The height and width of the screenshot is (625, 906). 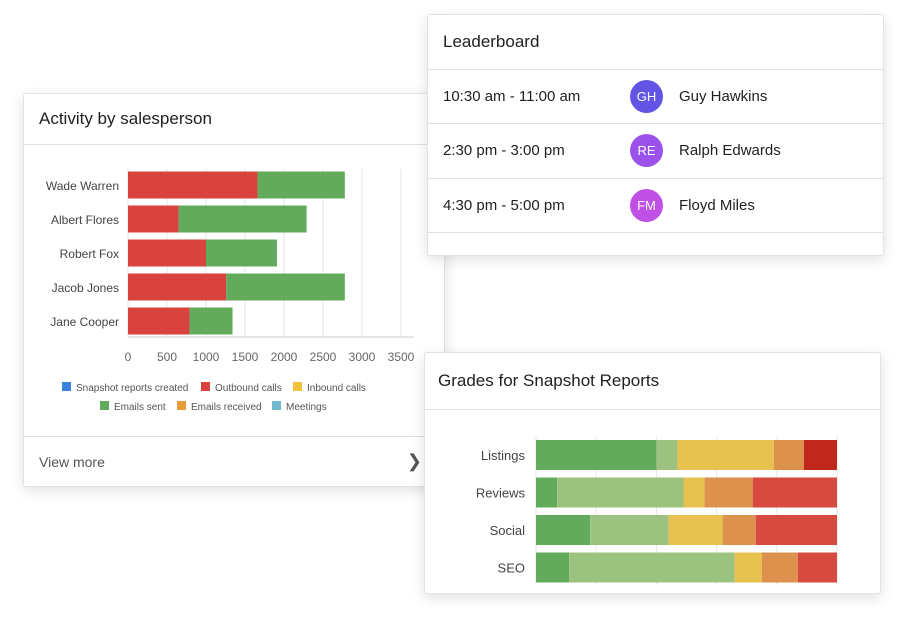 What do you see at coordinates (362, 357) in the screenshot?
I see `x-tick-label: 3000` at bounding box center [362, 357].